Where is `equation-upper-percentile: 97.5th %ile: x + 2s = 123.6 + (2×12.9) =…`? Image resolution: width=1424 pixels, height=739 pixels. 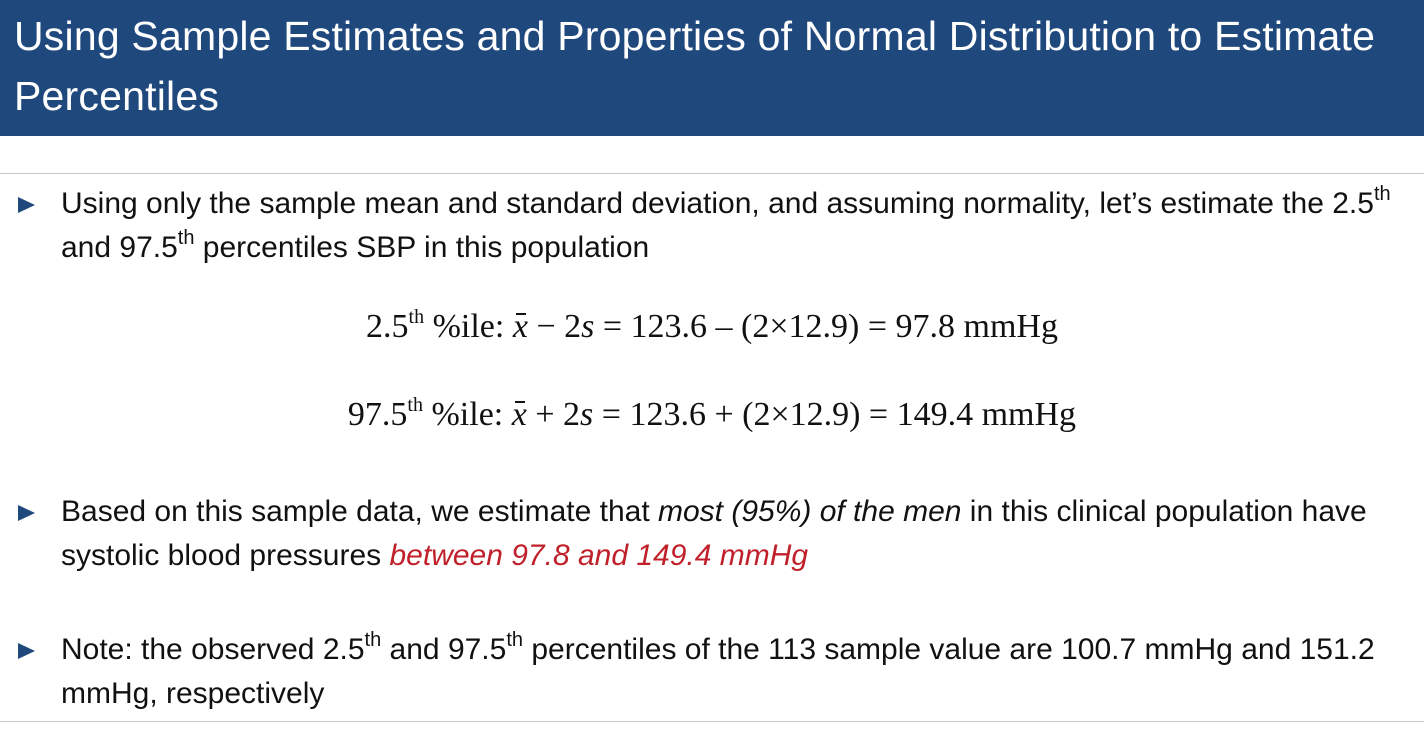
equation-upper-percentile: 97.5th %ile: x + 2s = 123.6 + (2×12.9) =… is located at coordinates (712, 413).